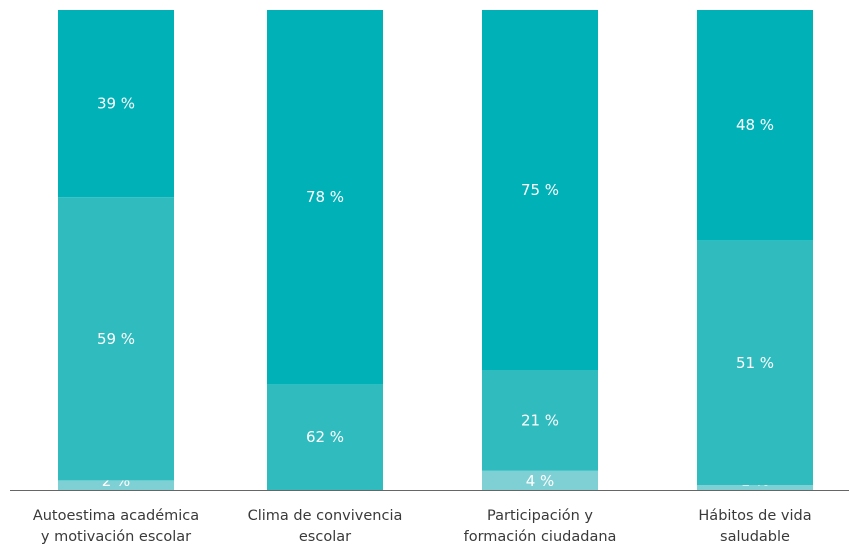  Describe the element at coordinates (755, 526) in the screenshot. I see `category-label-4: Hábitos de vida saludable` at that location.